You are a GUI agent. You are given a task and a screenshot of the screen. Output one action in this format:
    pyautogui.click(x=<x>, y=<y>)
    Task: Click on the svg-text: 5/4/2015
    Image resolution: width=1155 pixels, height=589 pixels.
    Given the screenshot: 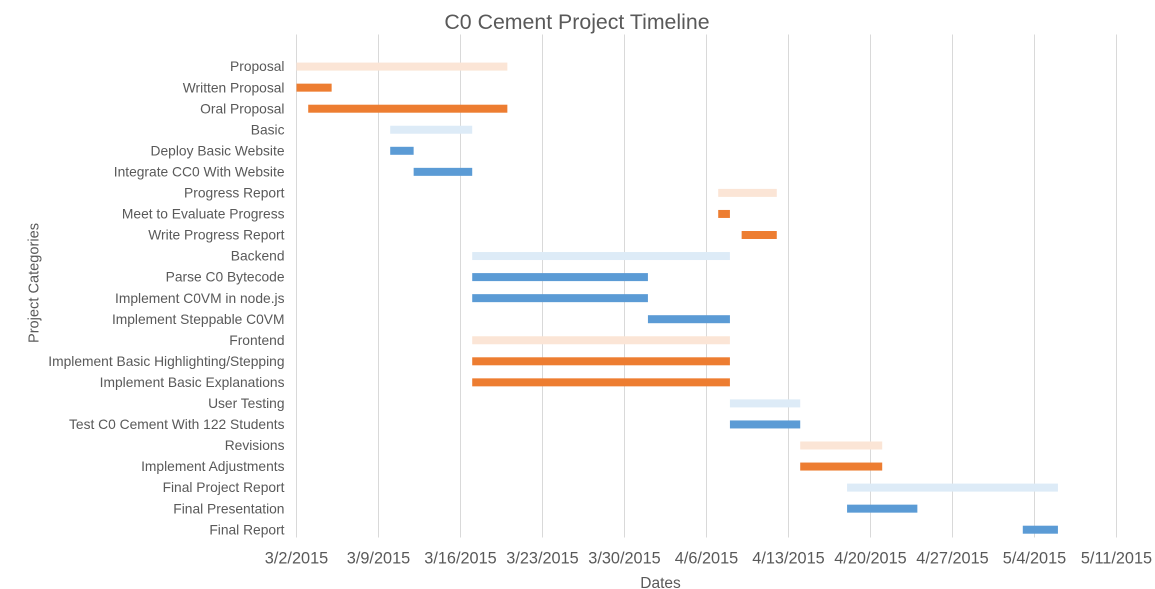 What is the action you would take?
    pyautogui.click(x=1034, y=559)
    